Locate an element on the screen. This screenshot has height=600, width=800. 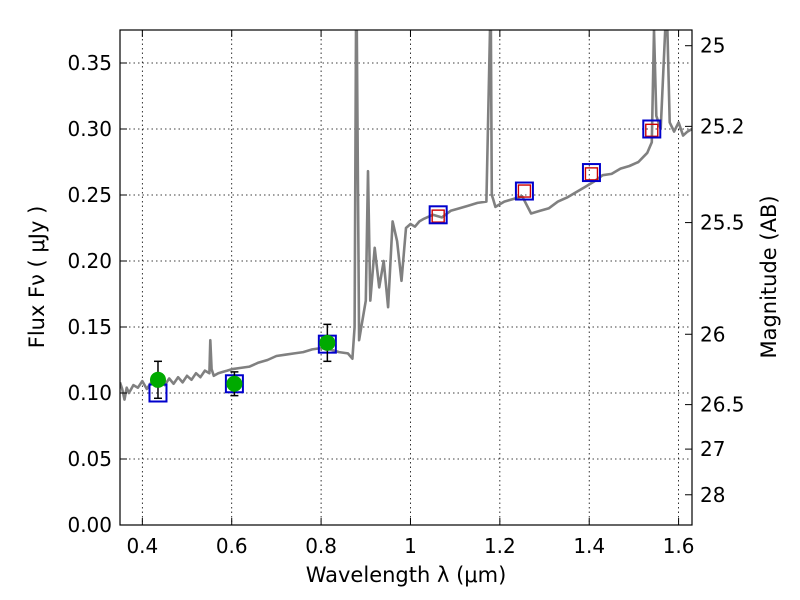
y2-tick-label: 25 is located at coordinates (712, 46).